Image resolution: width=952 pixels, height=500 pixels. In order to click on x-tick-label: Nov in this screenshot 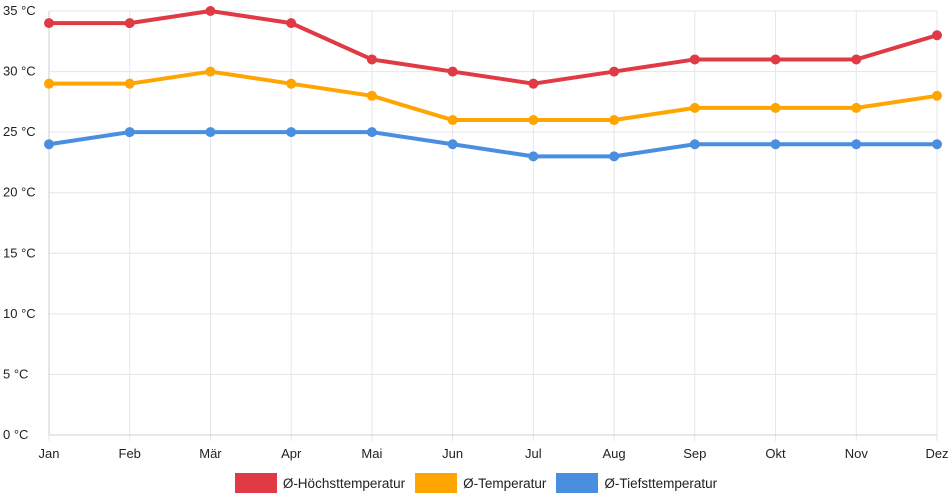, I will do `click(857, 453)`.